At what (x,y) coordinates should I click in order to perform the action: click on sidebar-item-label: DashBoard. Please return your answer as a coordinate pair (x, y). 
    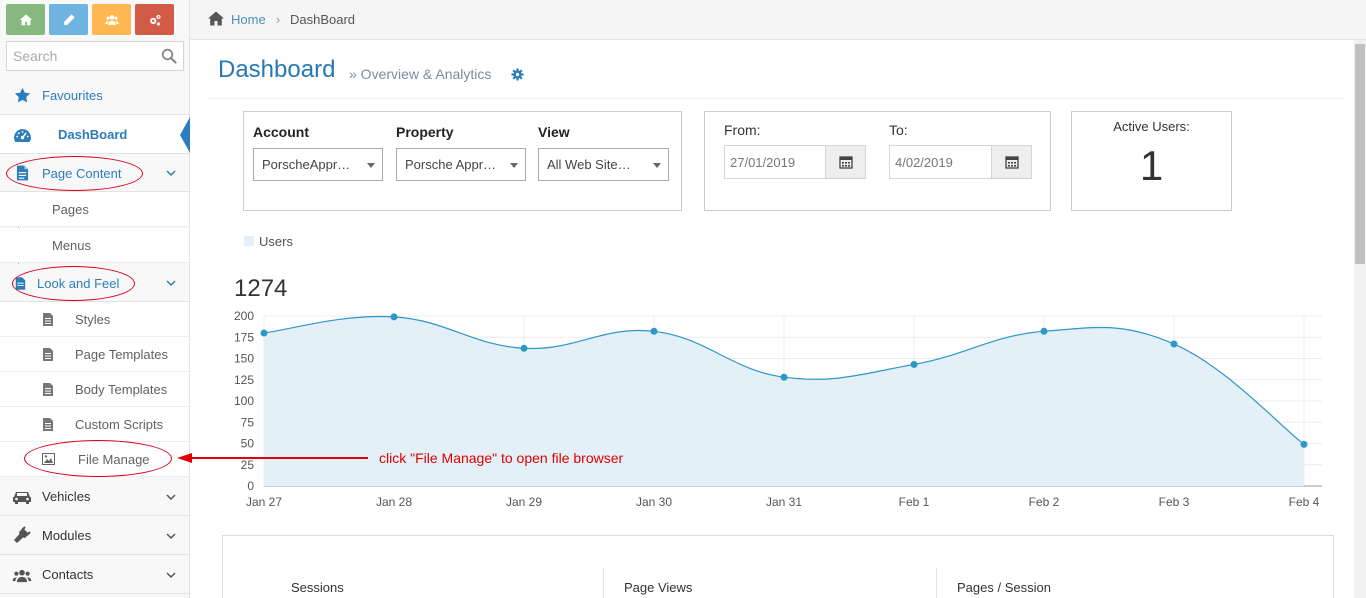
    Looking at the image, I should click on (93, 134).